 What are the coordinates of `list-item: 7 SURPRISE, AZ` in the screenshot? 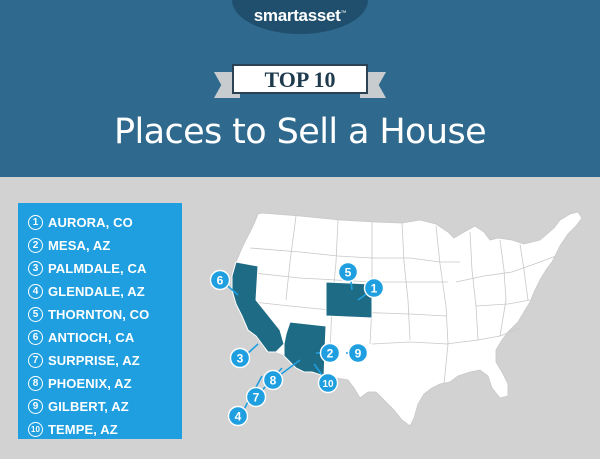 It's located at (84, 360).